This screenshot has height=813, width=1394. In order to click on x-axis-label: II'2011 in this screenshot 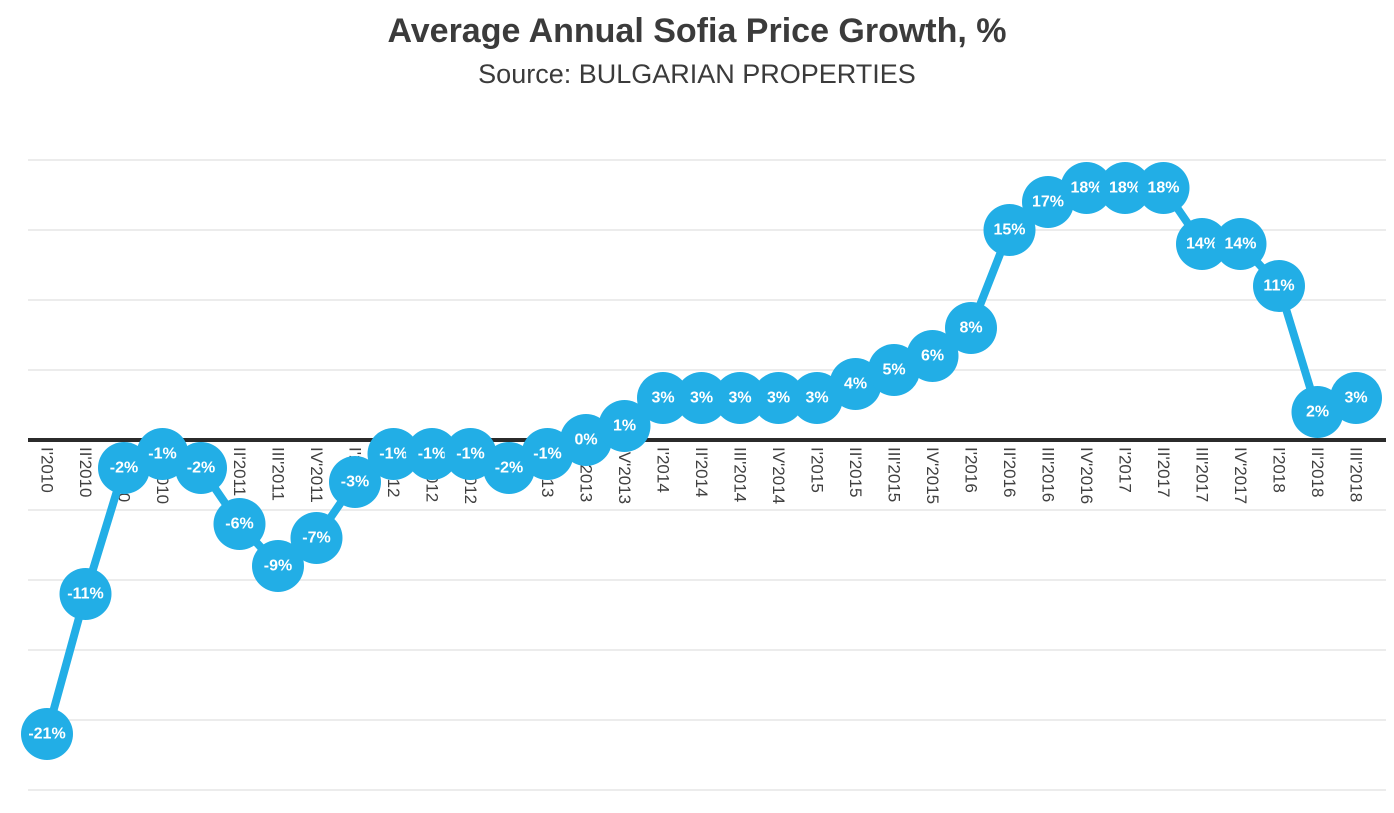, I will do `click(239, 471)`.